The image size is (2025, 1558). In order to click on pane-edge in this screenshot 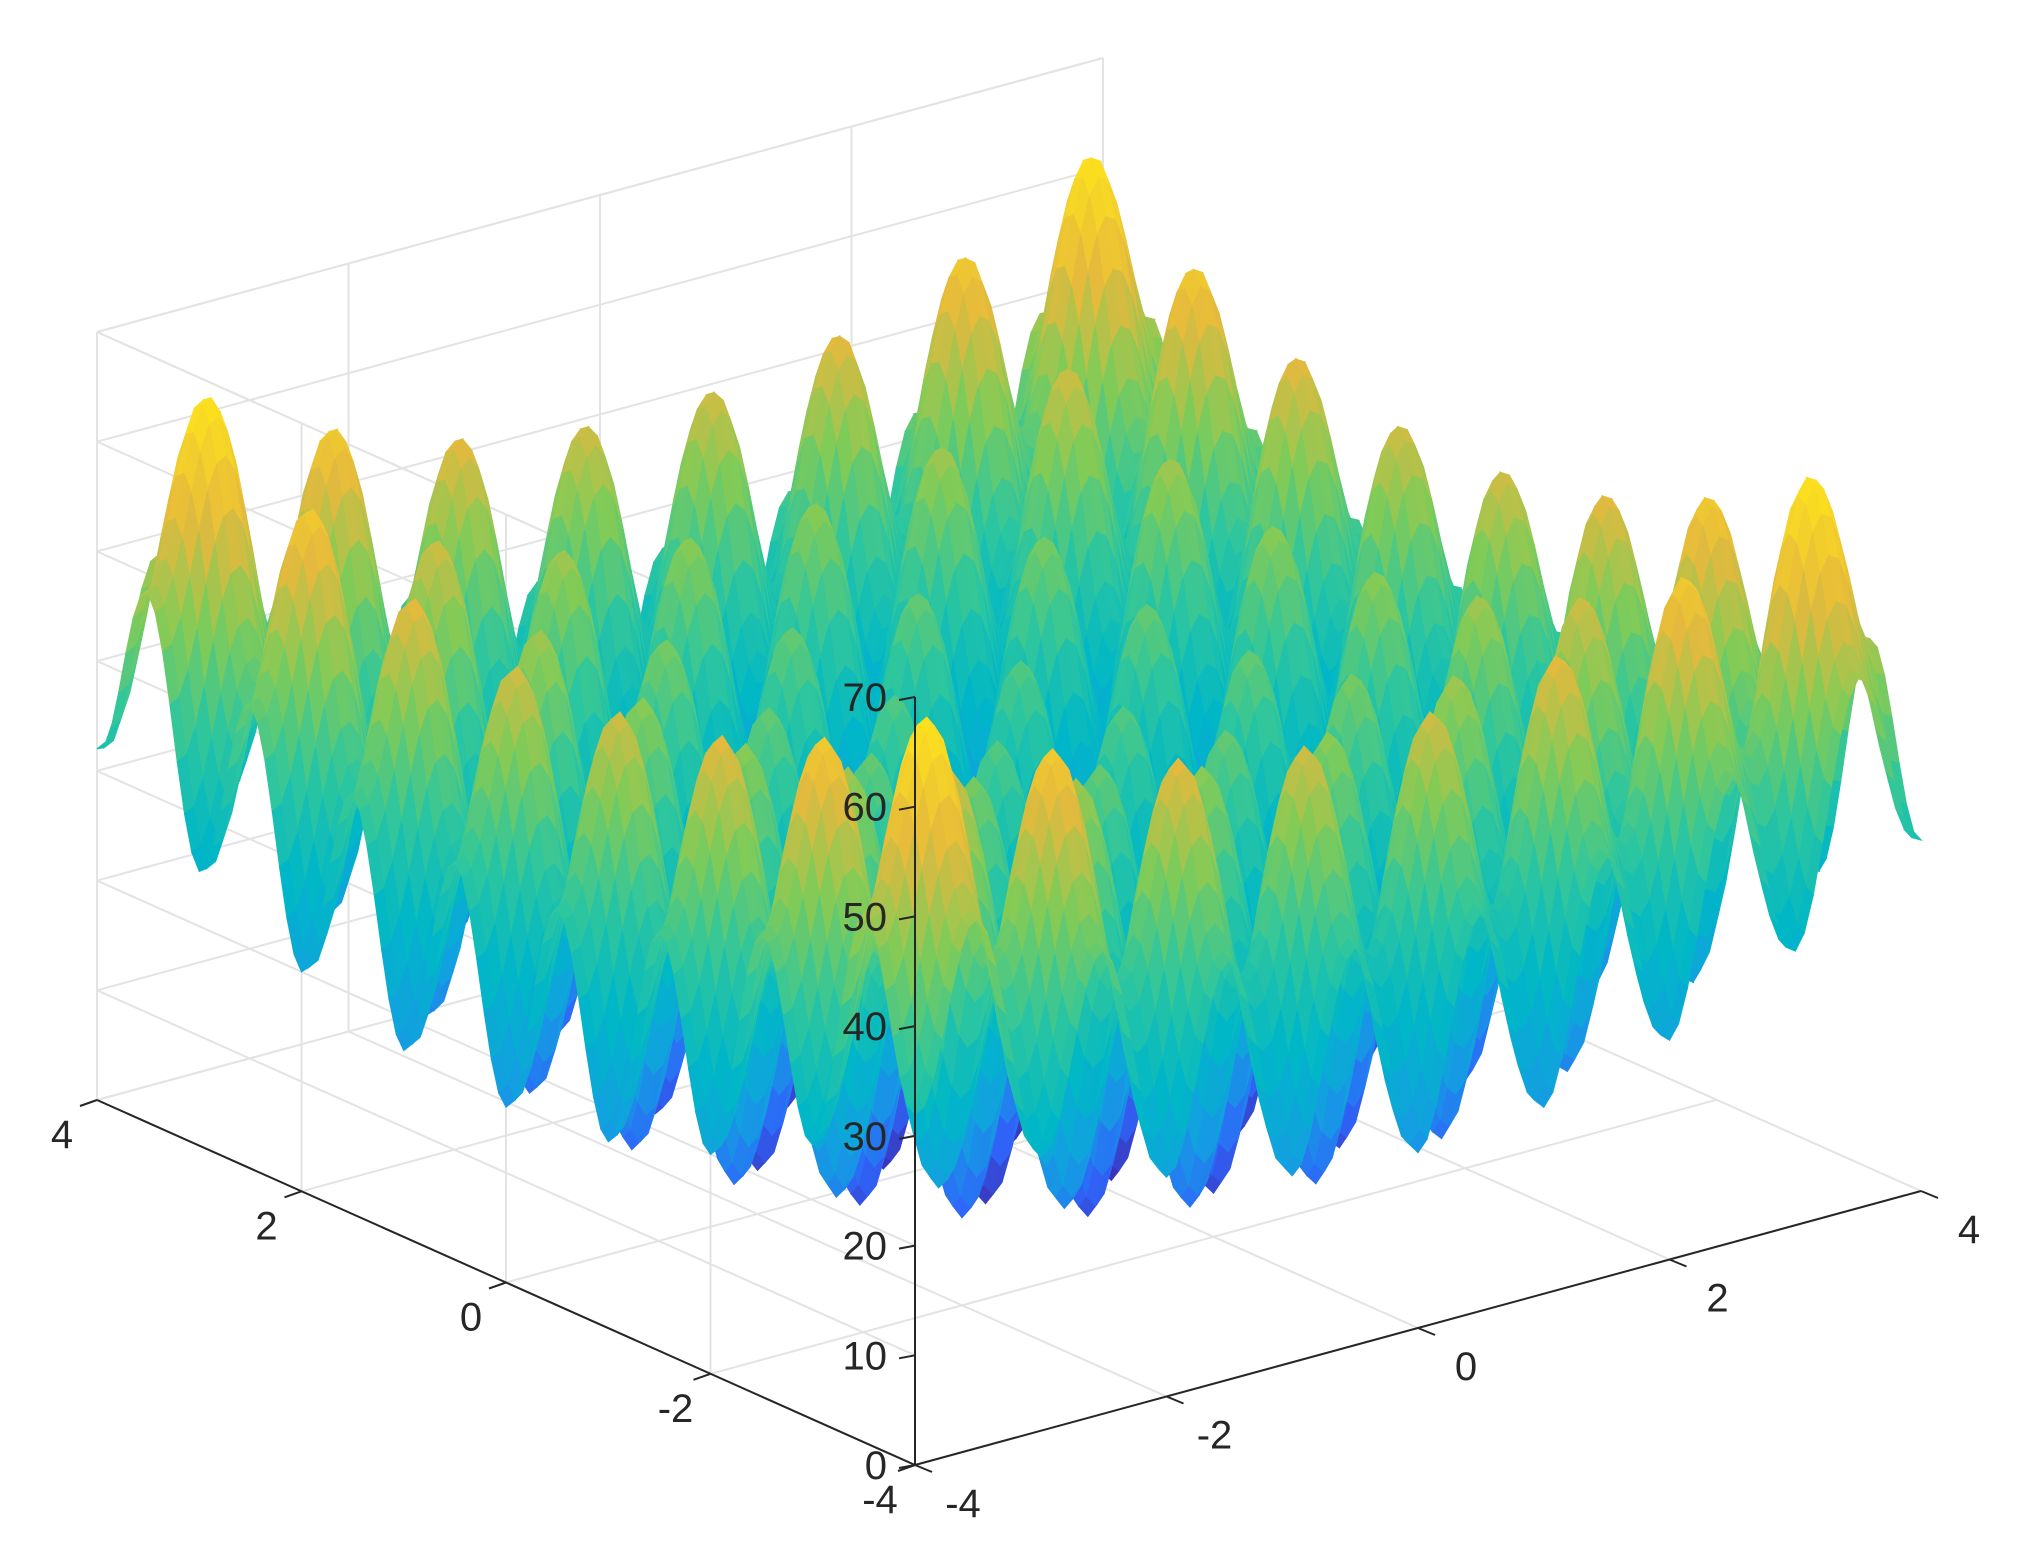, I will do `click(600, 195)`.